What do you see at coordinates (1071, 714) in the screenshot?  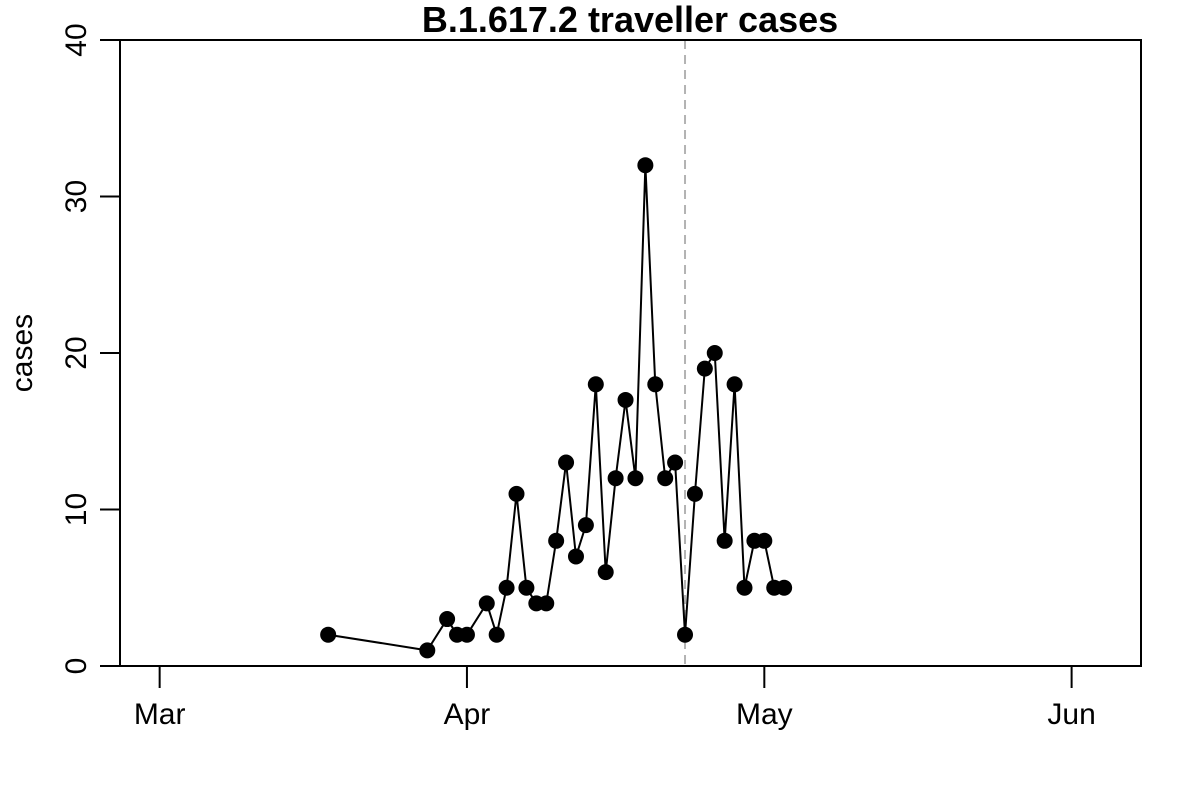 I see `x-tick-label: Jun` at bounding box center [1071, 714].